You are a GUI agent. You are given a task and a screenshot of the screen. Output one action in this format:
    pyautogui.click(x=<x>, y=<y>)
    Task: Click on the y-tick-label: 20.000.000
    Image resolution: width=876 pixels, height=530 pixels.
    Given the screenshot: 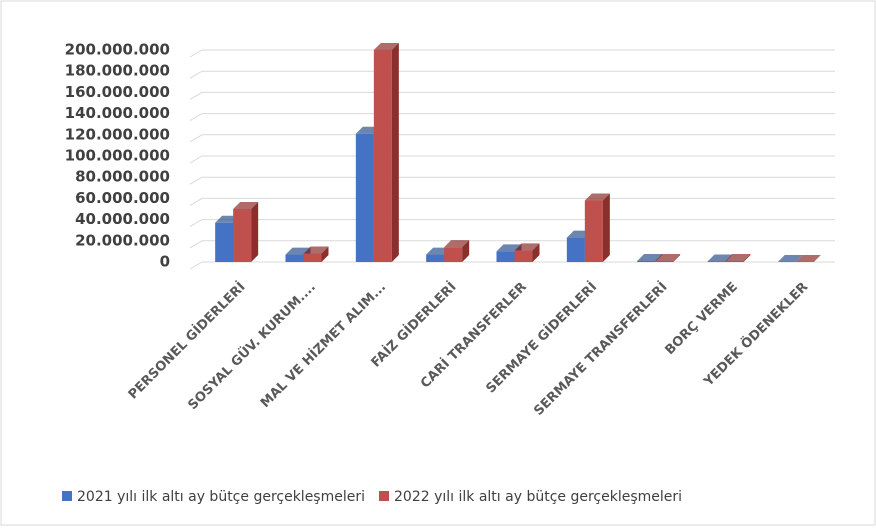 What is the action you would take?
    pyautogui.click(x=122, y=240)
    